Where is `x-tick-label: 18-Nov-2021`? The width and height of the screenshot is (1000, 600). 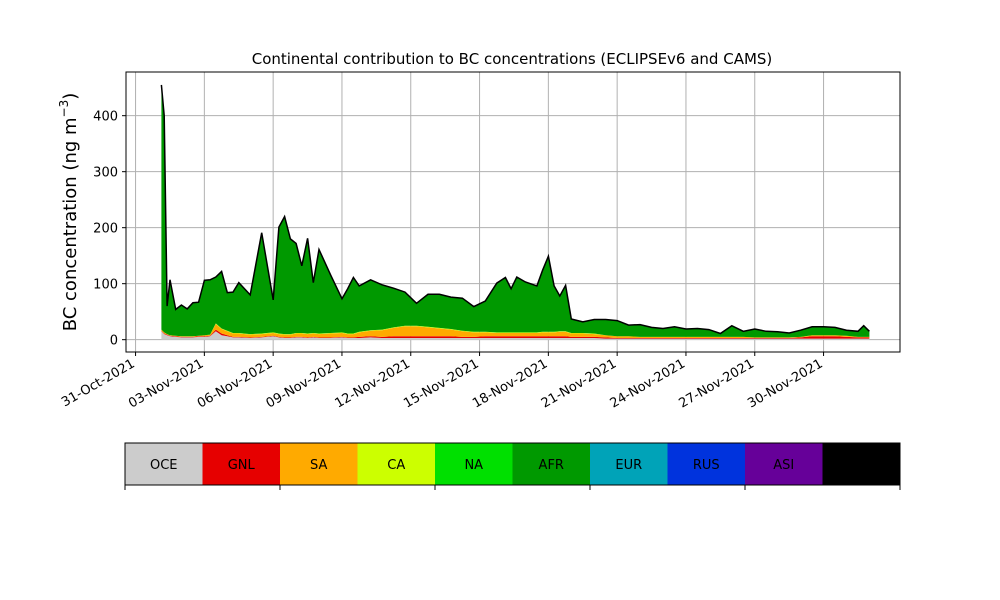 x-tick-label: 18-Nov-2021 is located at coordinates (510, 383).